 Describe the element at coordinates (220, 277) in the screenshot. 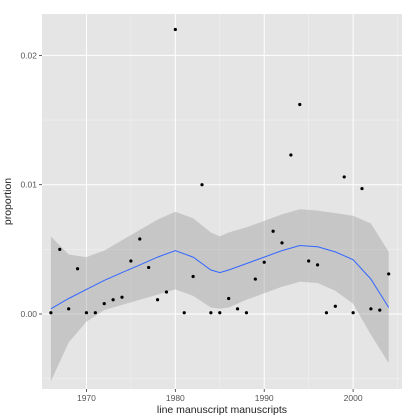

I see `smooth-trend-line` at that location.